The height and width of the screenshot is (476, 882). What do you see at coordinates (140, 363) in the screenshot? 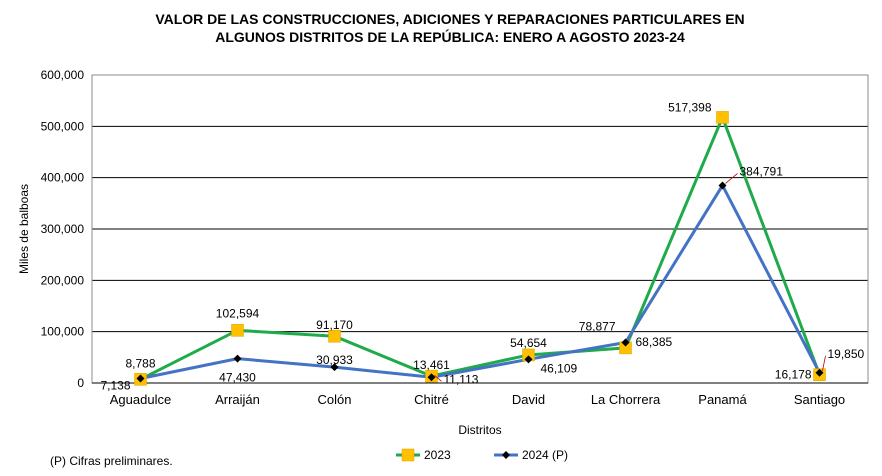
I see `data-label: 8,788` at bounding box center [140, 363].